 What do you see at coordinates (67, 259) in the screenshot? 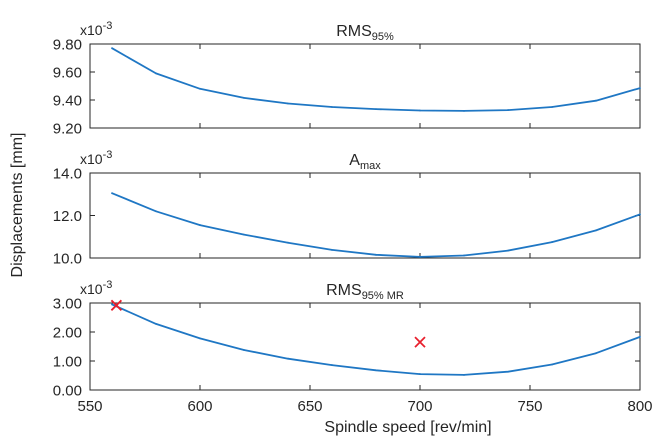
I see `y-tick-label: 10.0` at bounding box center [67, 259].